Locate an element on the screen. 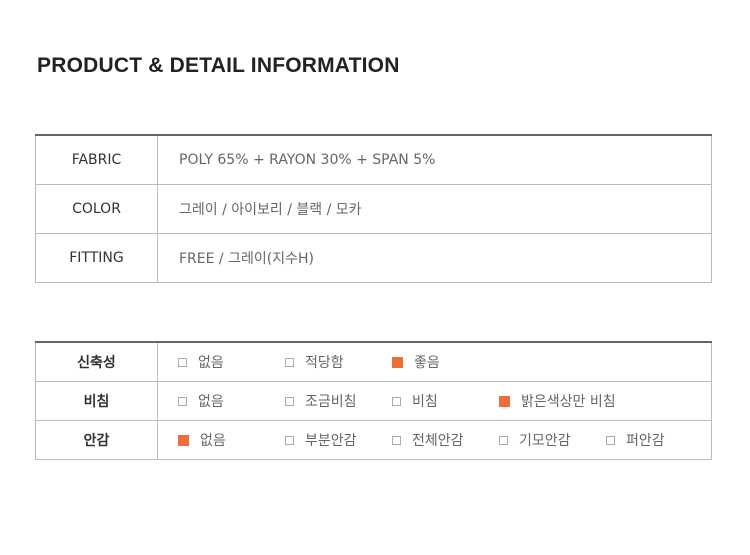  option-label: 전체안감 is located at coordinates (438, 441).